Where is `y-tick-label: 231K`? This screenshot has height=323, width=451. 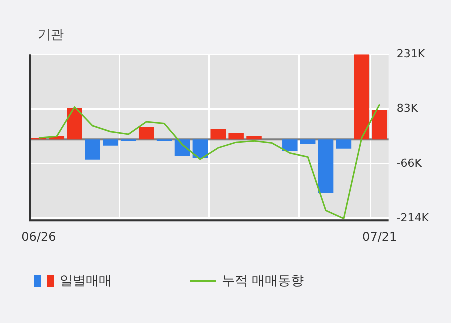 y-tick-label: 231K is located at coordinates (411, 53).